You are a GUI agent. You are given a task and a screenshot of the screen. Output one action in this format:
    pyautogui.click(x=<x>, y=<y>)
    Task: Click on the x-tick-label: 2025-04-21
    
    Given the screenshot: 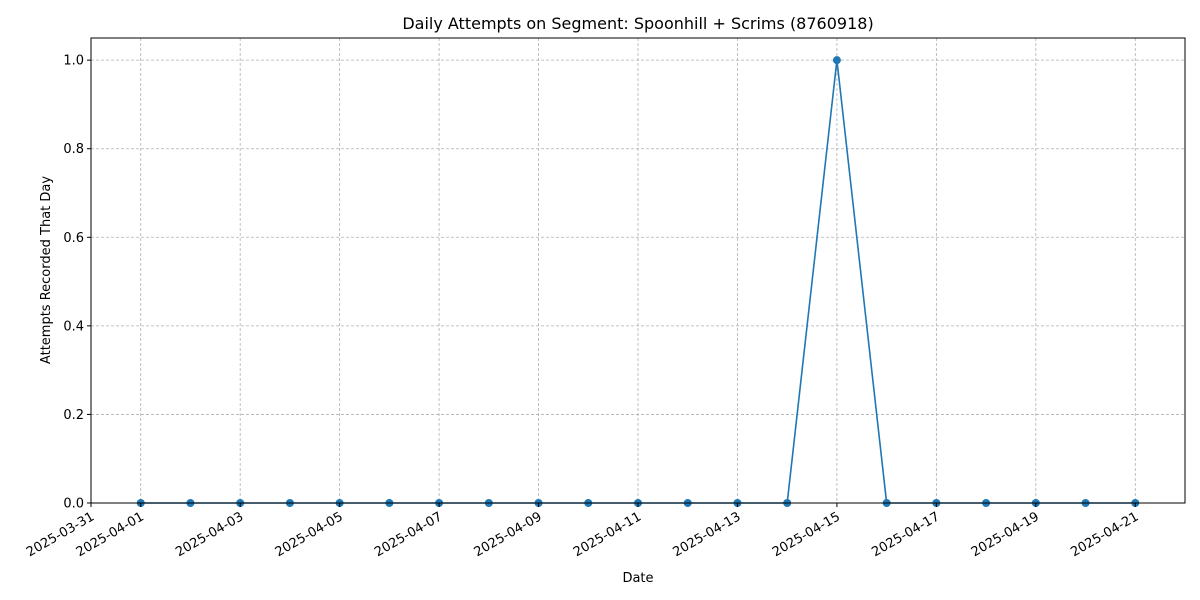 What is the action you would take?
    pyautogui.click(x=1104, y=534)
    